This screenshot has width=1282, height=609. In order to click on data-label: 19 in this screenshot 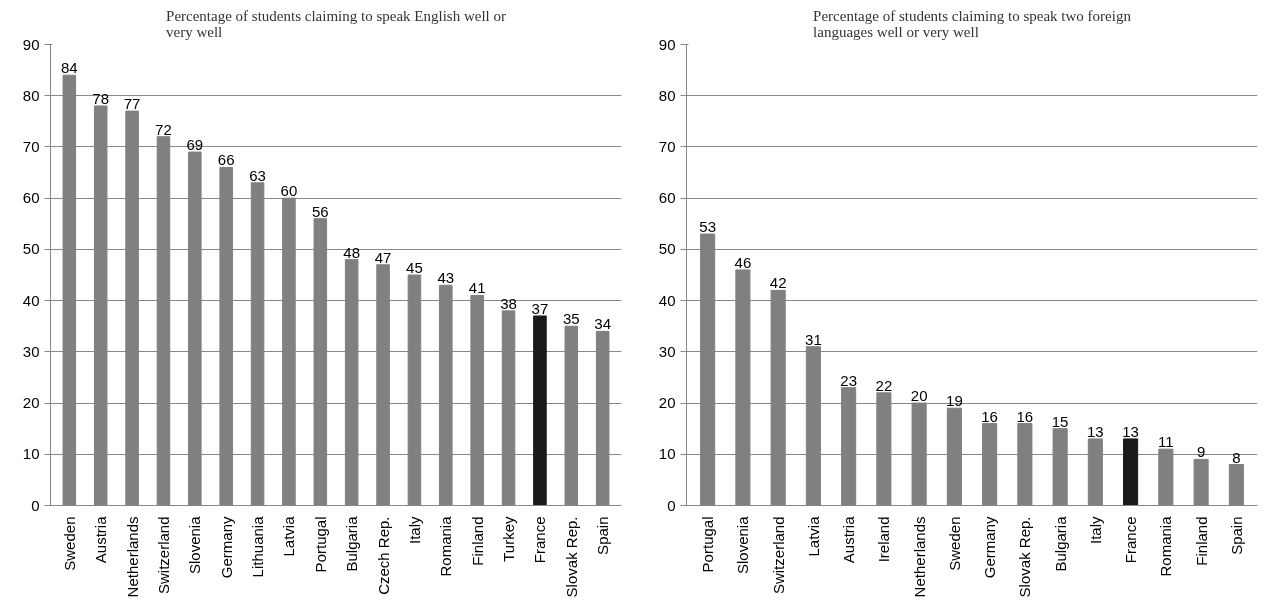, I will do `click(954, 401)`.